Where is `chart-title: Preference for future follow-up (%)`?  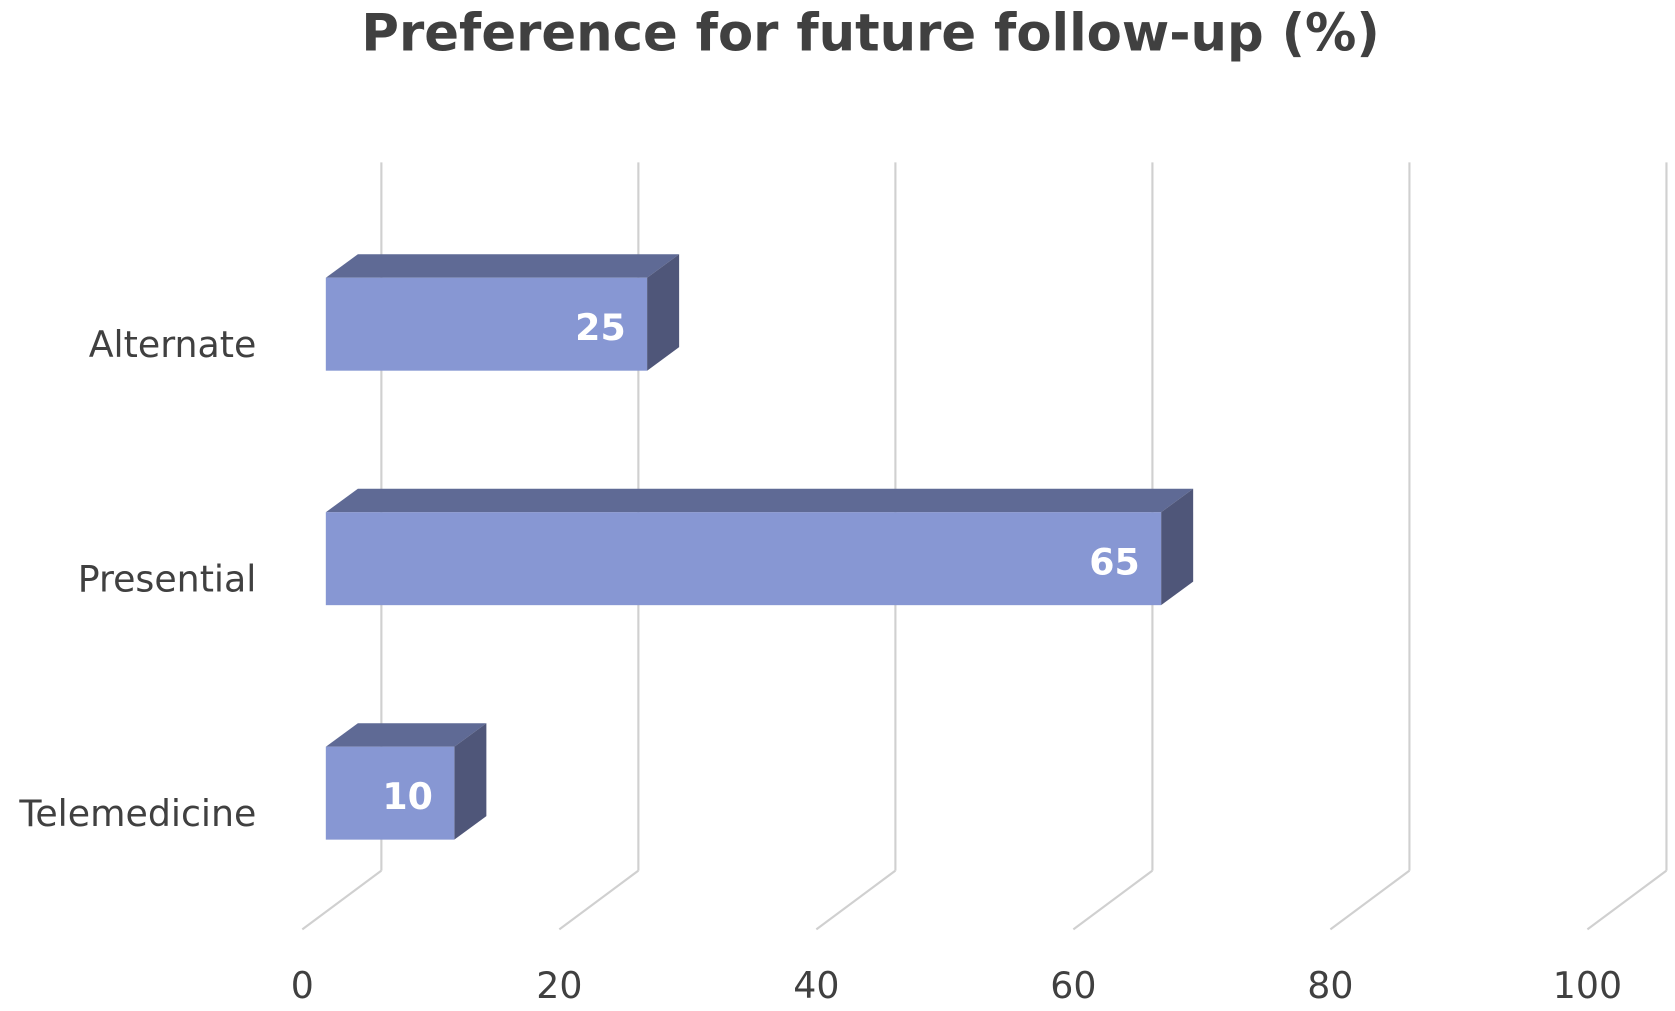 chart-title: Preference for future follow-up (%) is located at coordinates (870, 33).